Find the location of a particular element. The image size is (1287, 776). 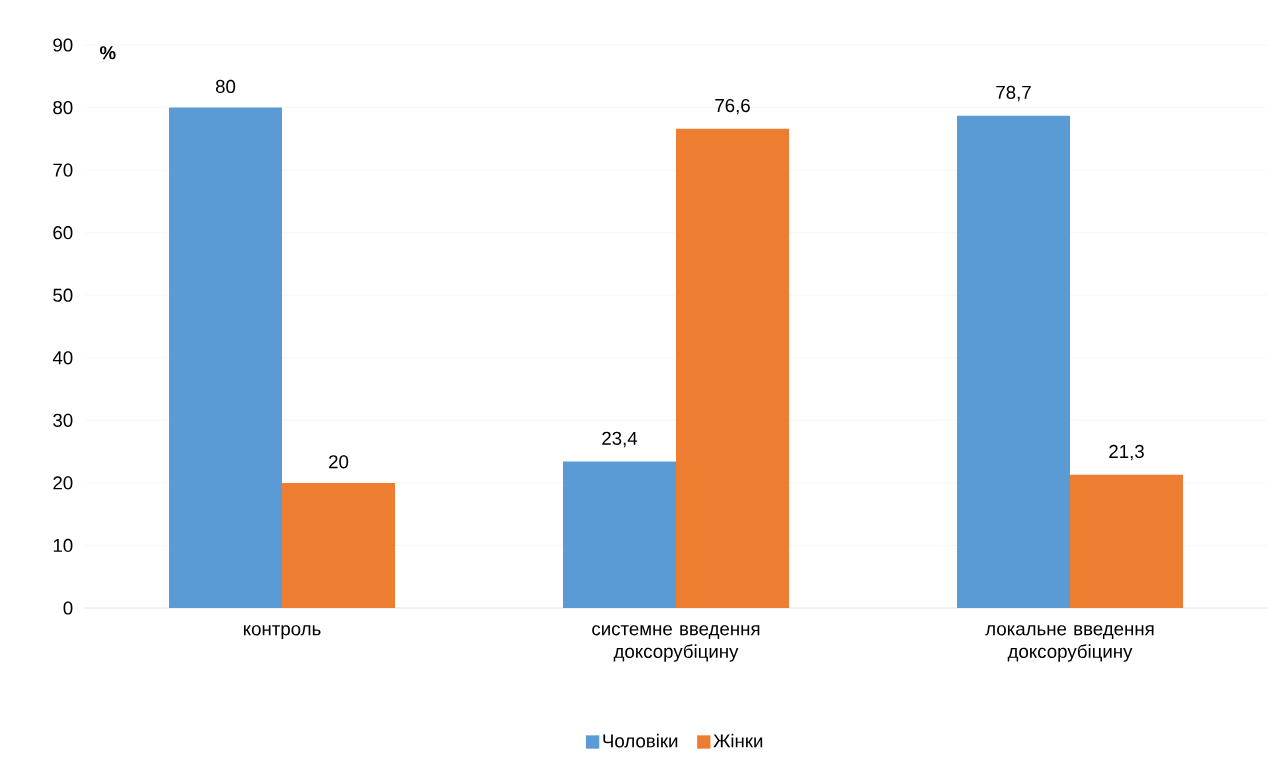

data-label: 21,3 is located at coordinates (1126, 452).